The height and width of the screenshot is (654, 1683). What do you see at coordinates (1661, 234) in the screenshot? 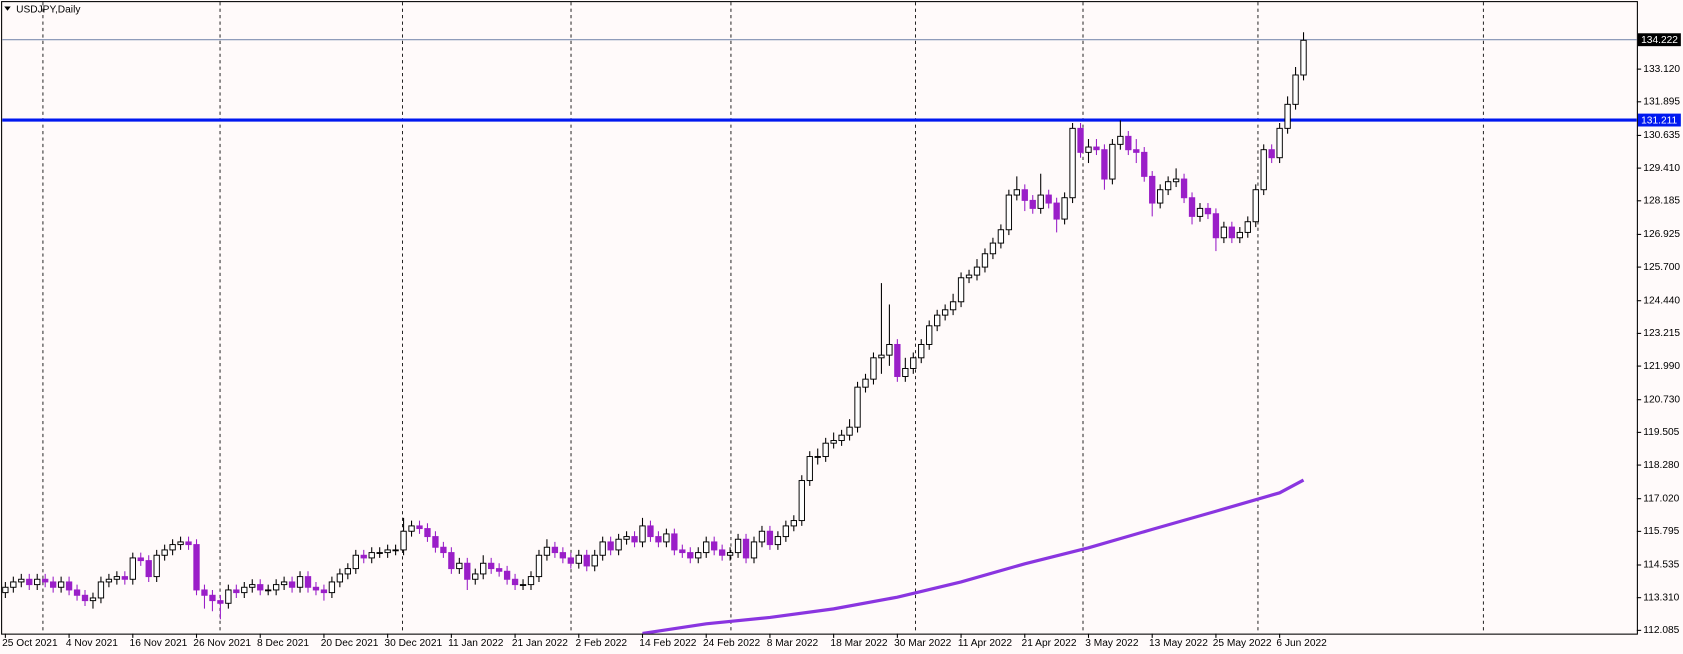
I see `y-tick-label: 126.925` at bounding box center [1661, 234].